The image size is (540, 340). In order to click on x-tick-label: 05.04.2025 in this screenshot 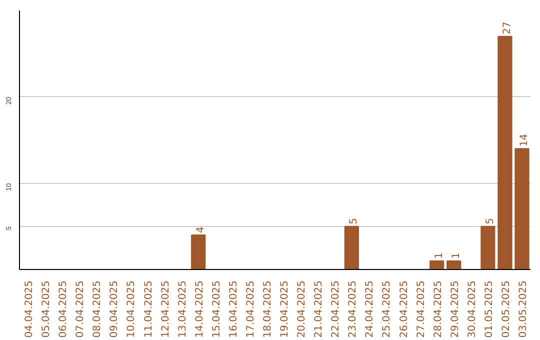, I will do `click(46, 309)`.